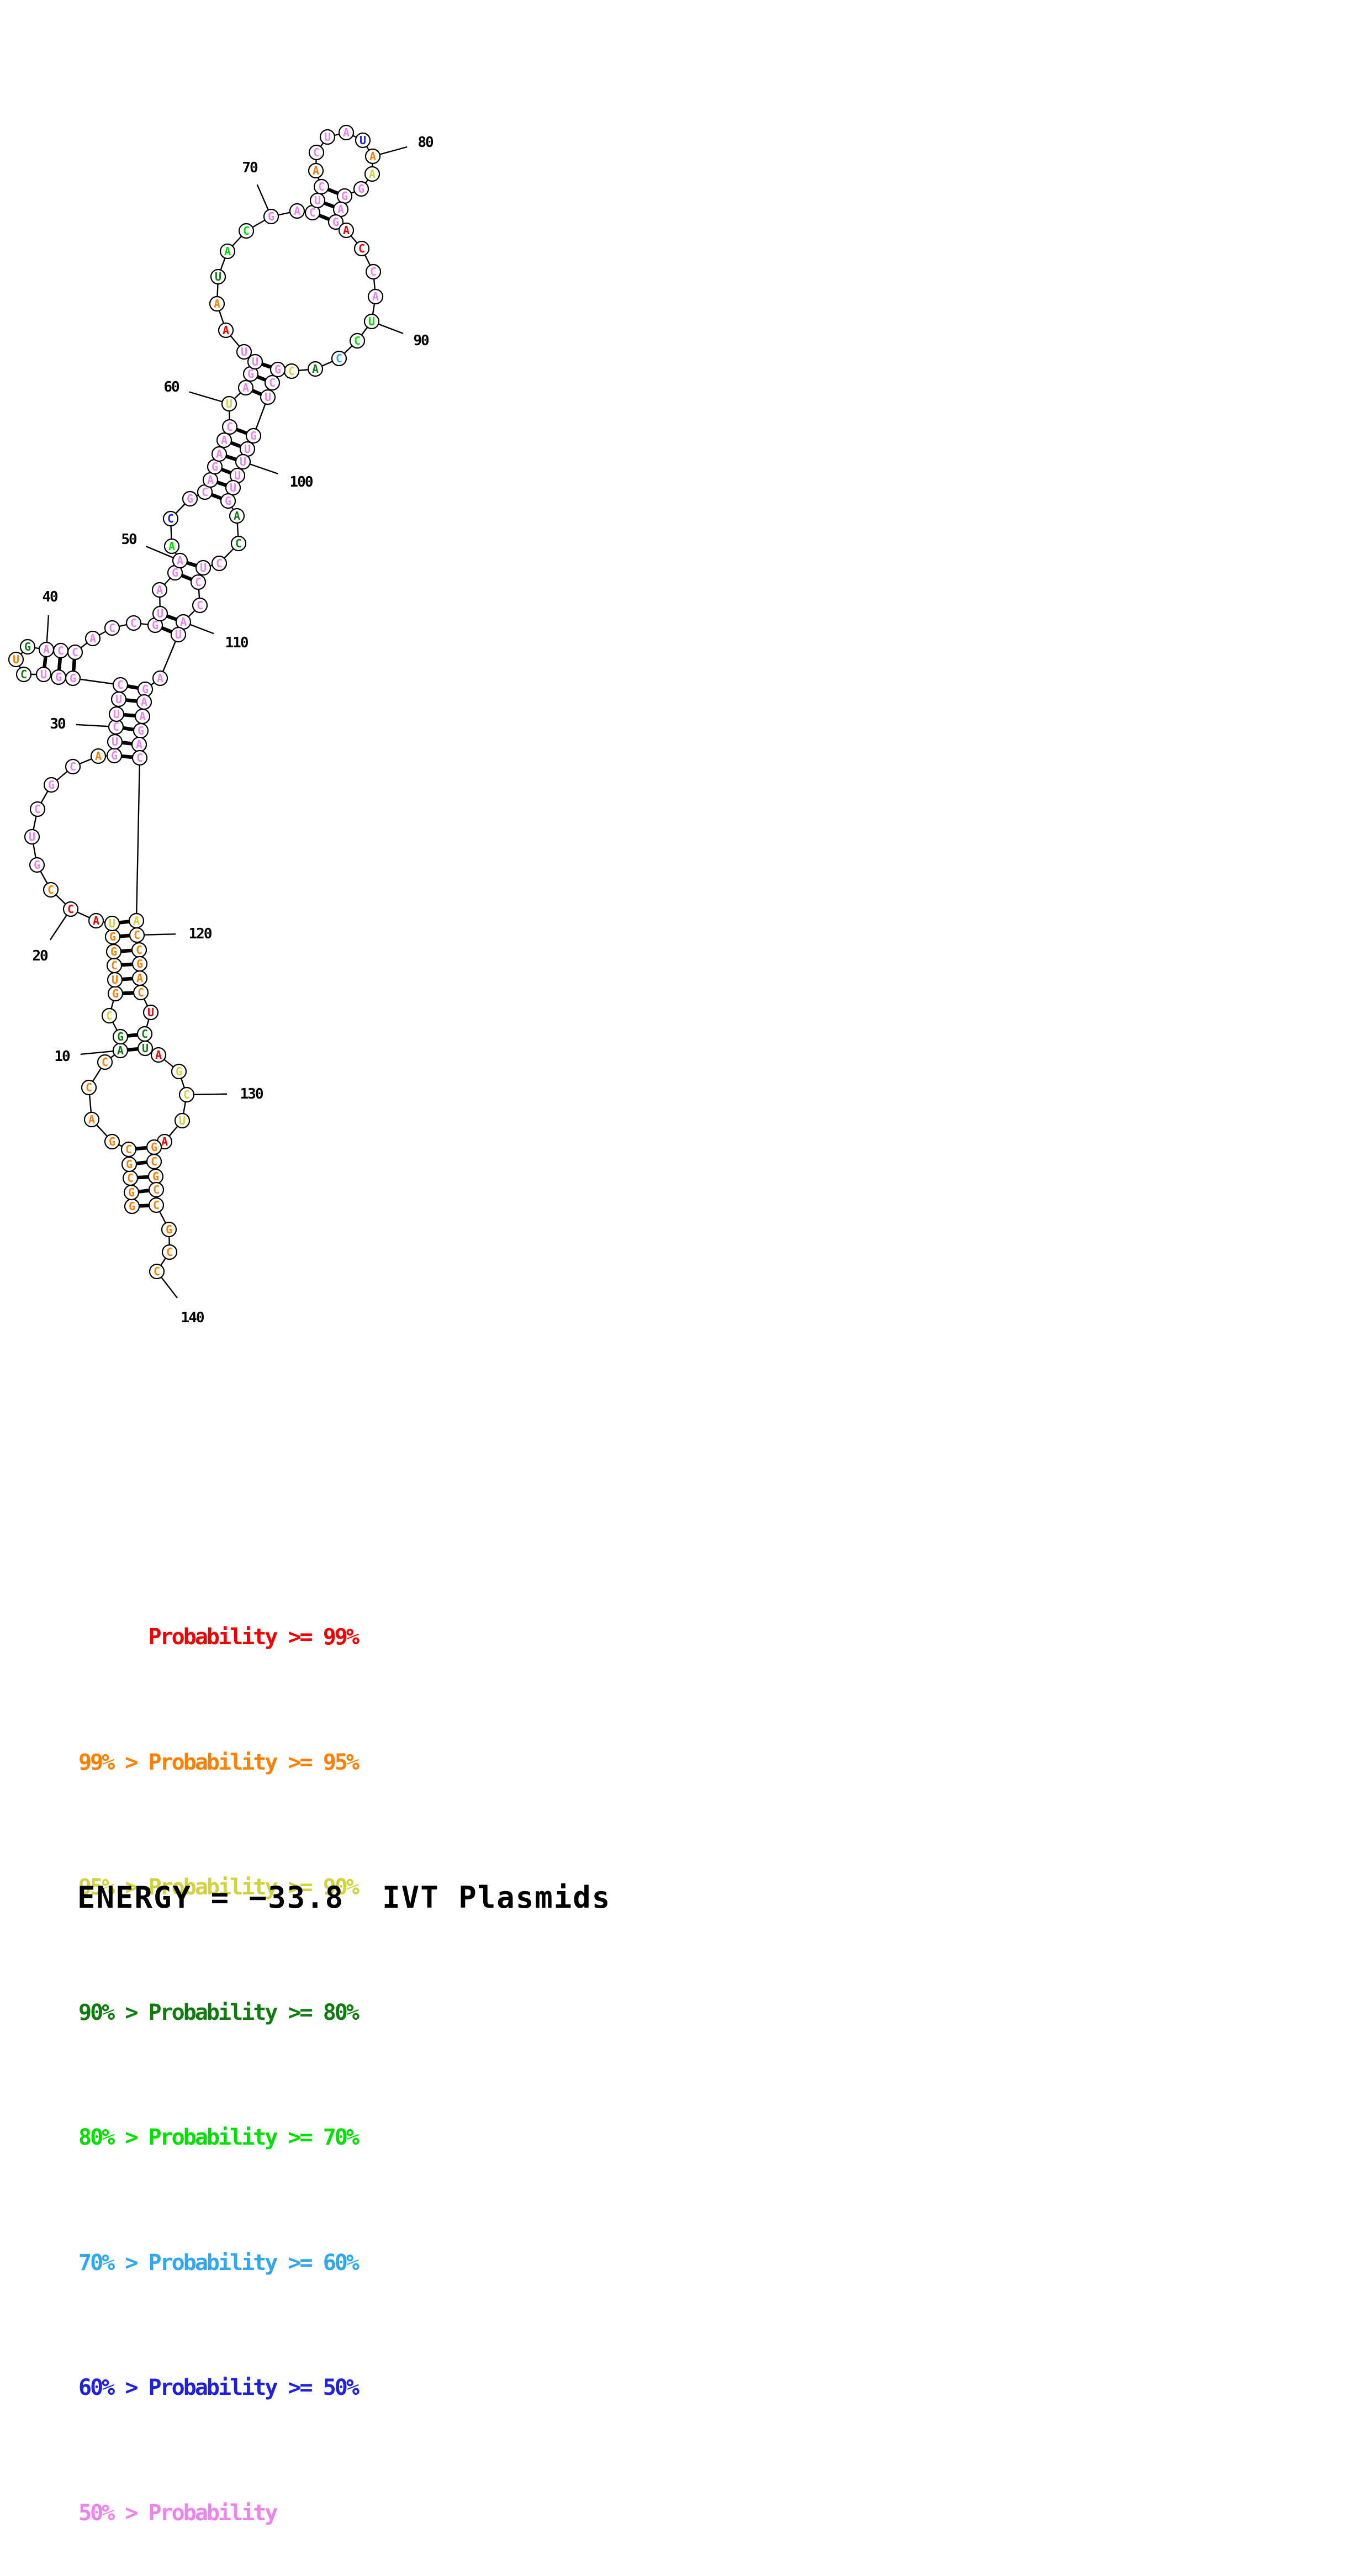 This screenshot has height=2576, width=1369. I want to click on nucleotide-base-50: A, so click(180, 560).